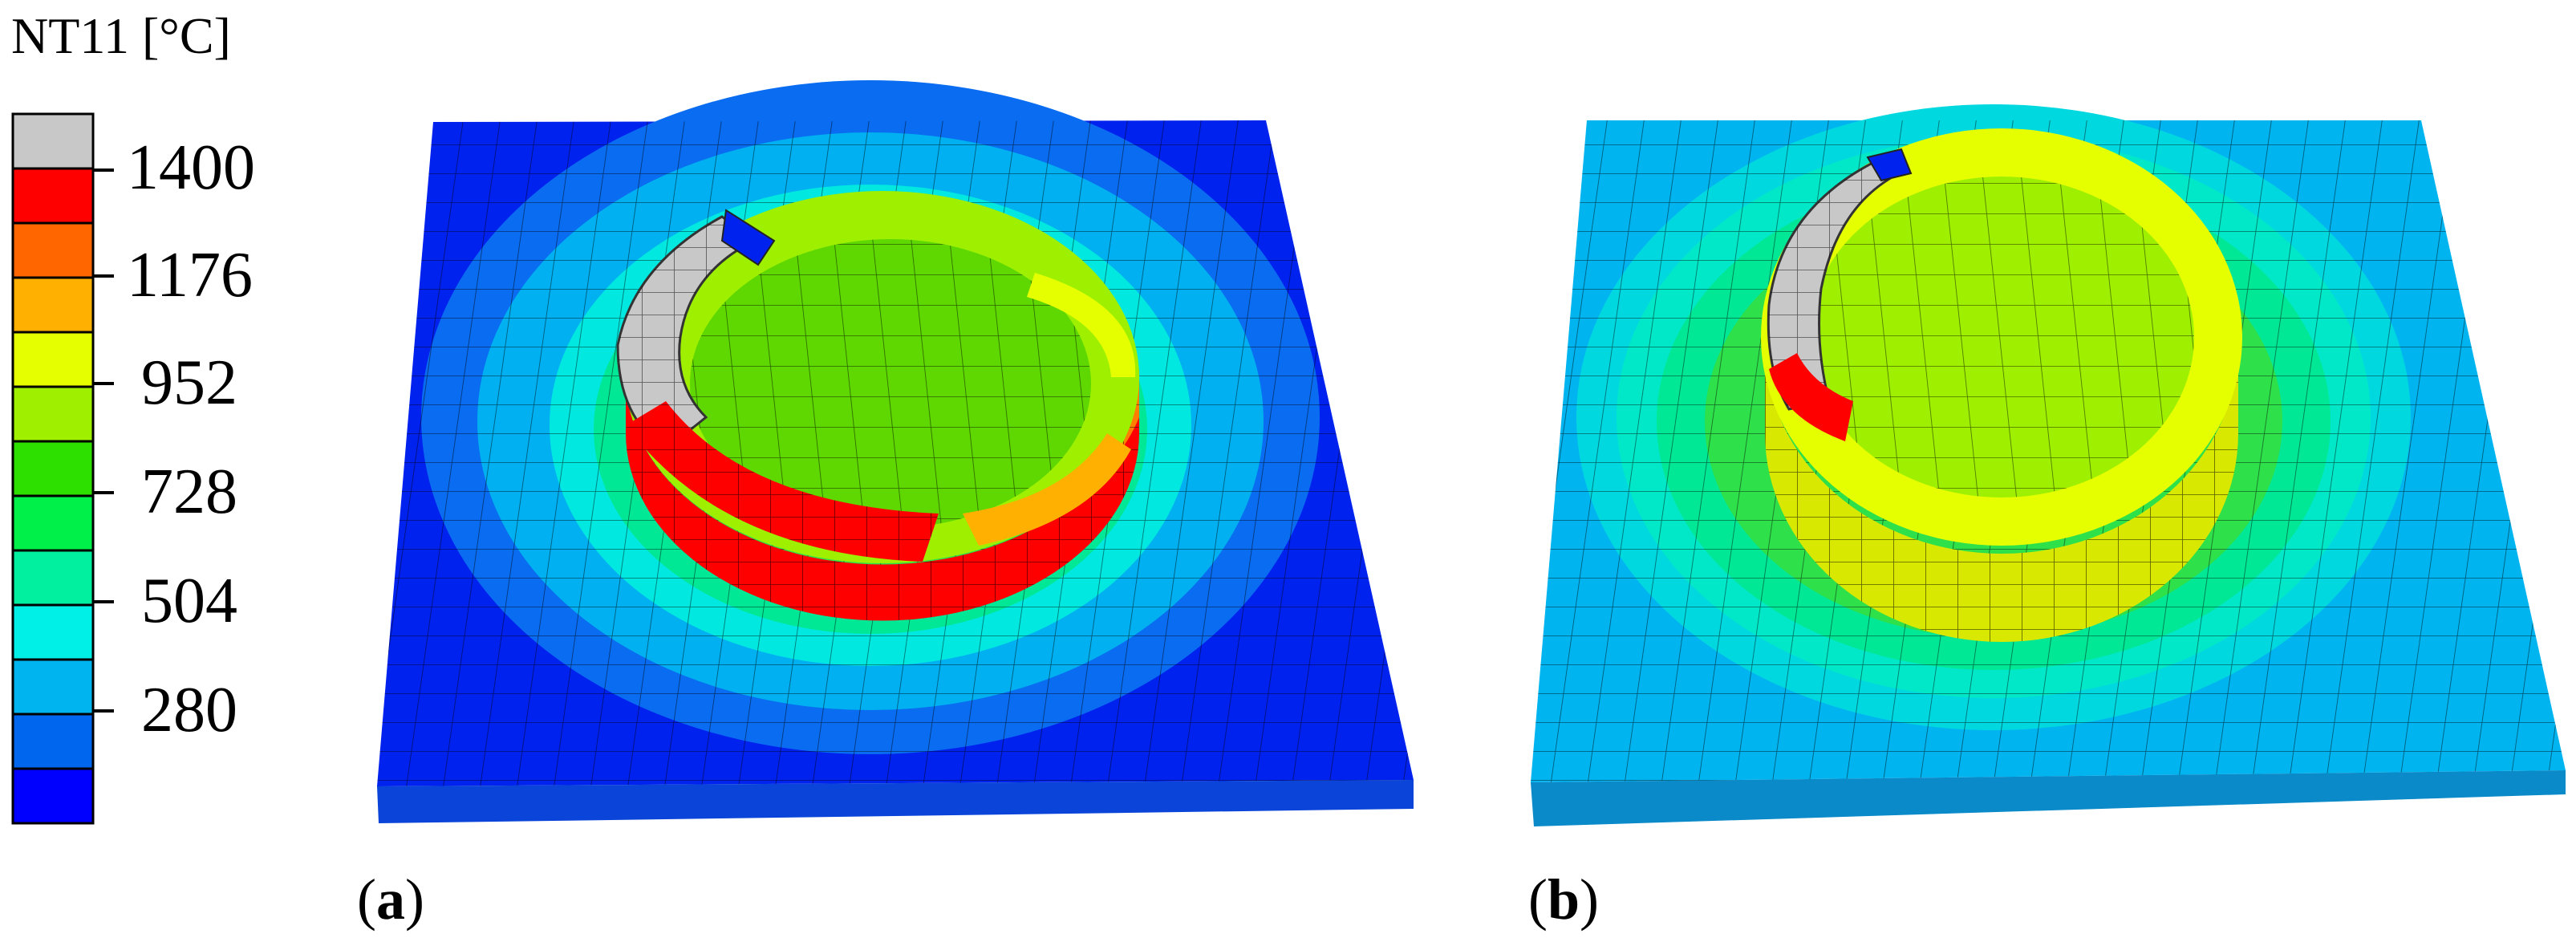 The height and width of the screenshot is (942, 2576). I want to click on caption-a: (a), so click(390, 899).